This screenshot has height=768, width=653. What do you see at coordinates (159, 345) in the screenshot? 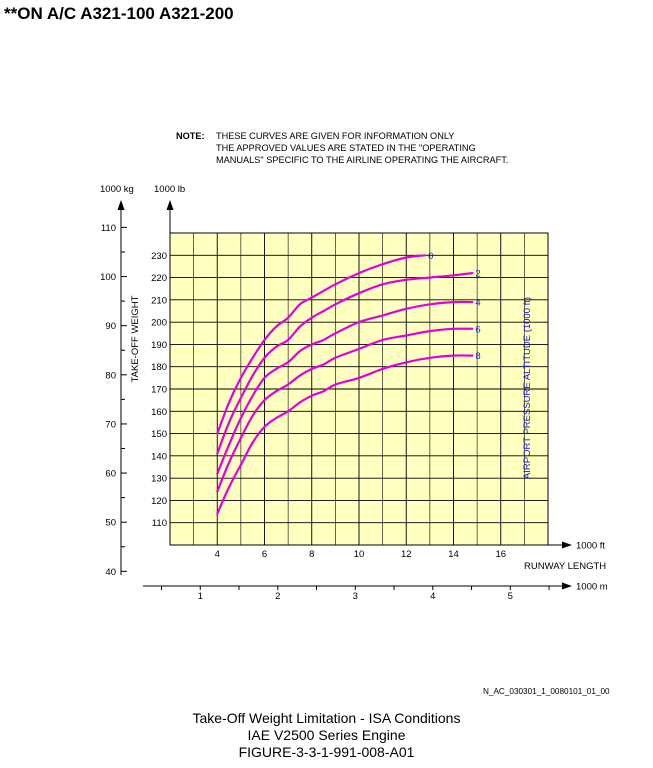
I see `y-tick-label-lb: 190` at bounding box center [159, 345].